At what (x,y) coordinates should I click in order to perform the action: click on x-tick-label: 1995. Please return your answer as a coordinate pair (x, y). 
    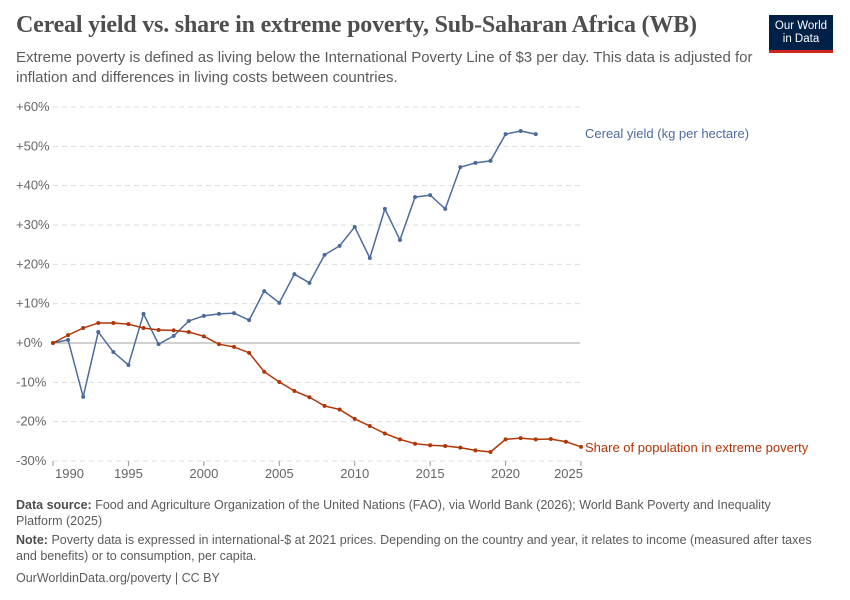
    Looking at the image, I should click on (128, 473).